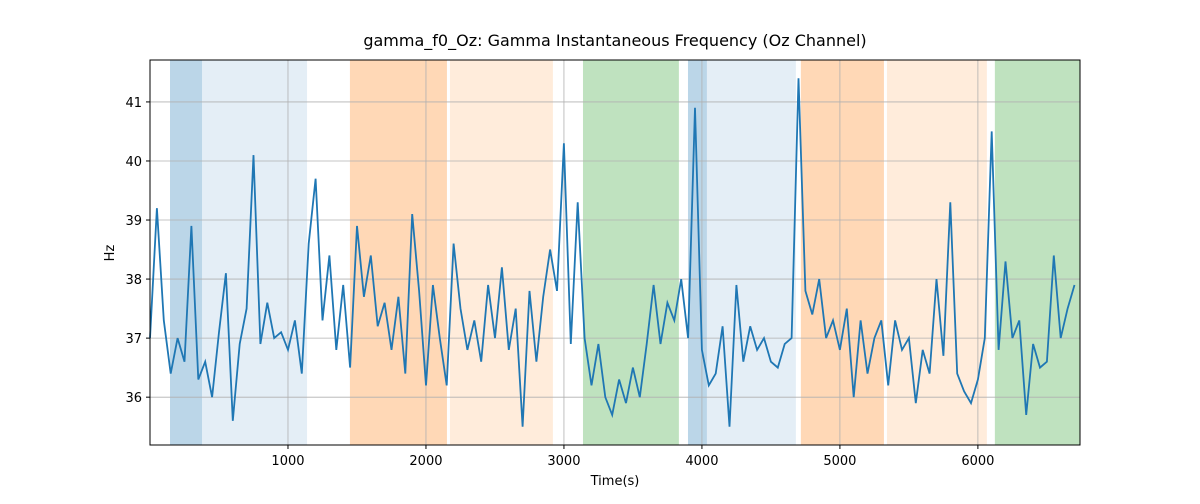  Describe the element at coordinates (133, 280) in the screenshot. I see `y-tick-label: 38` at that location.